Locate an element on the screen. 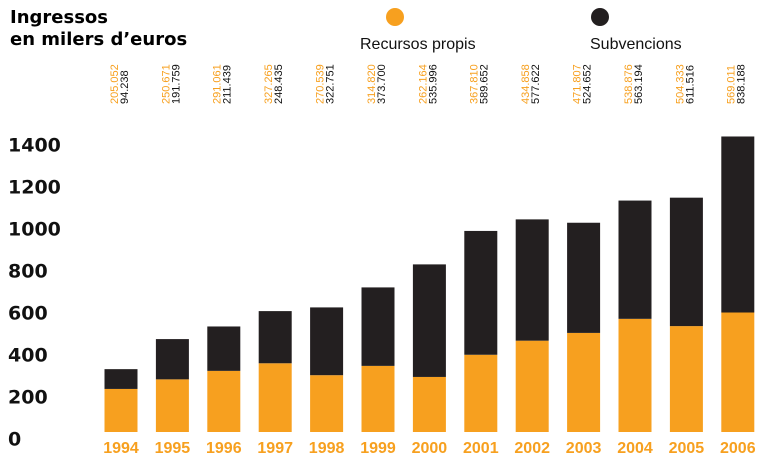 The image size is (760, 458). value-label: 569.011 is located at coordinates (732, 84).